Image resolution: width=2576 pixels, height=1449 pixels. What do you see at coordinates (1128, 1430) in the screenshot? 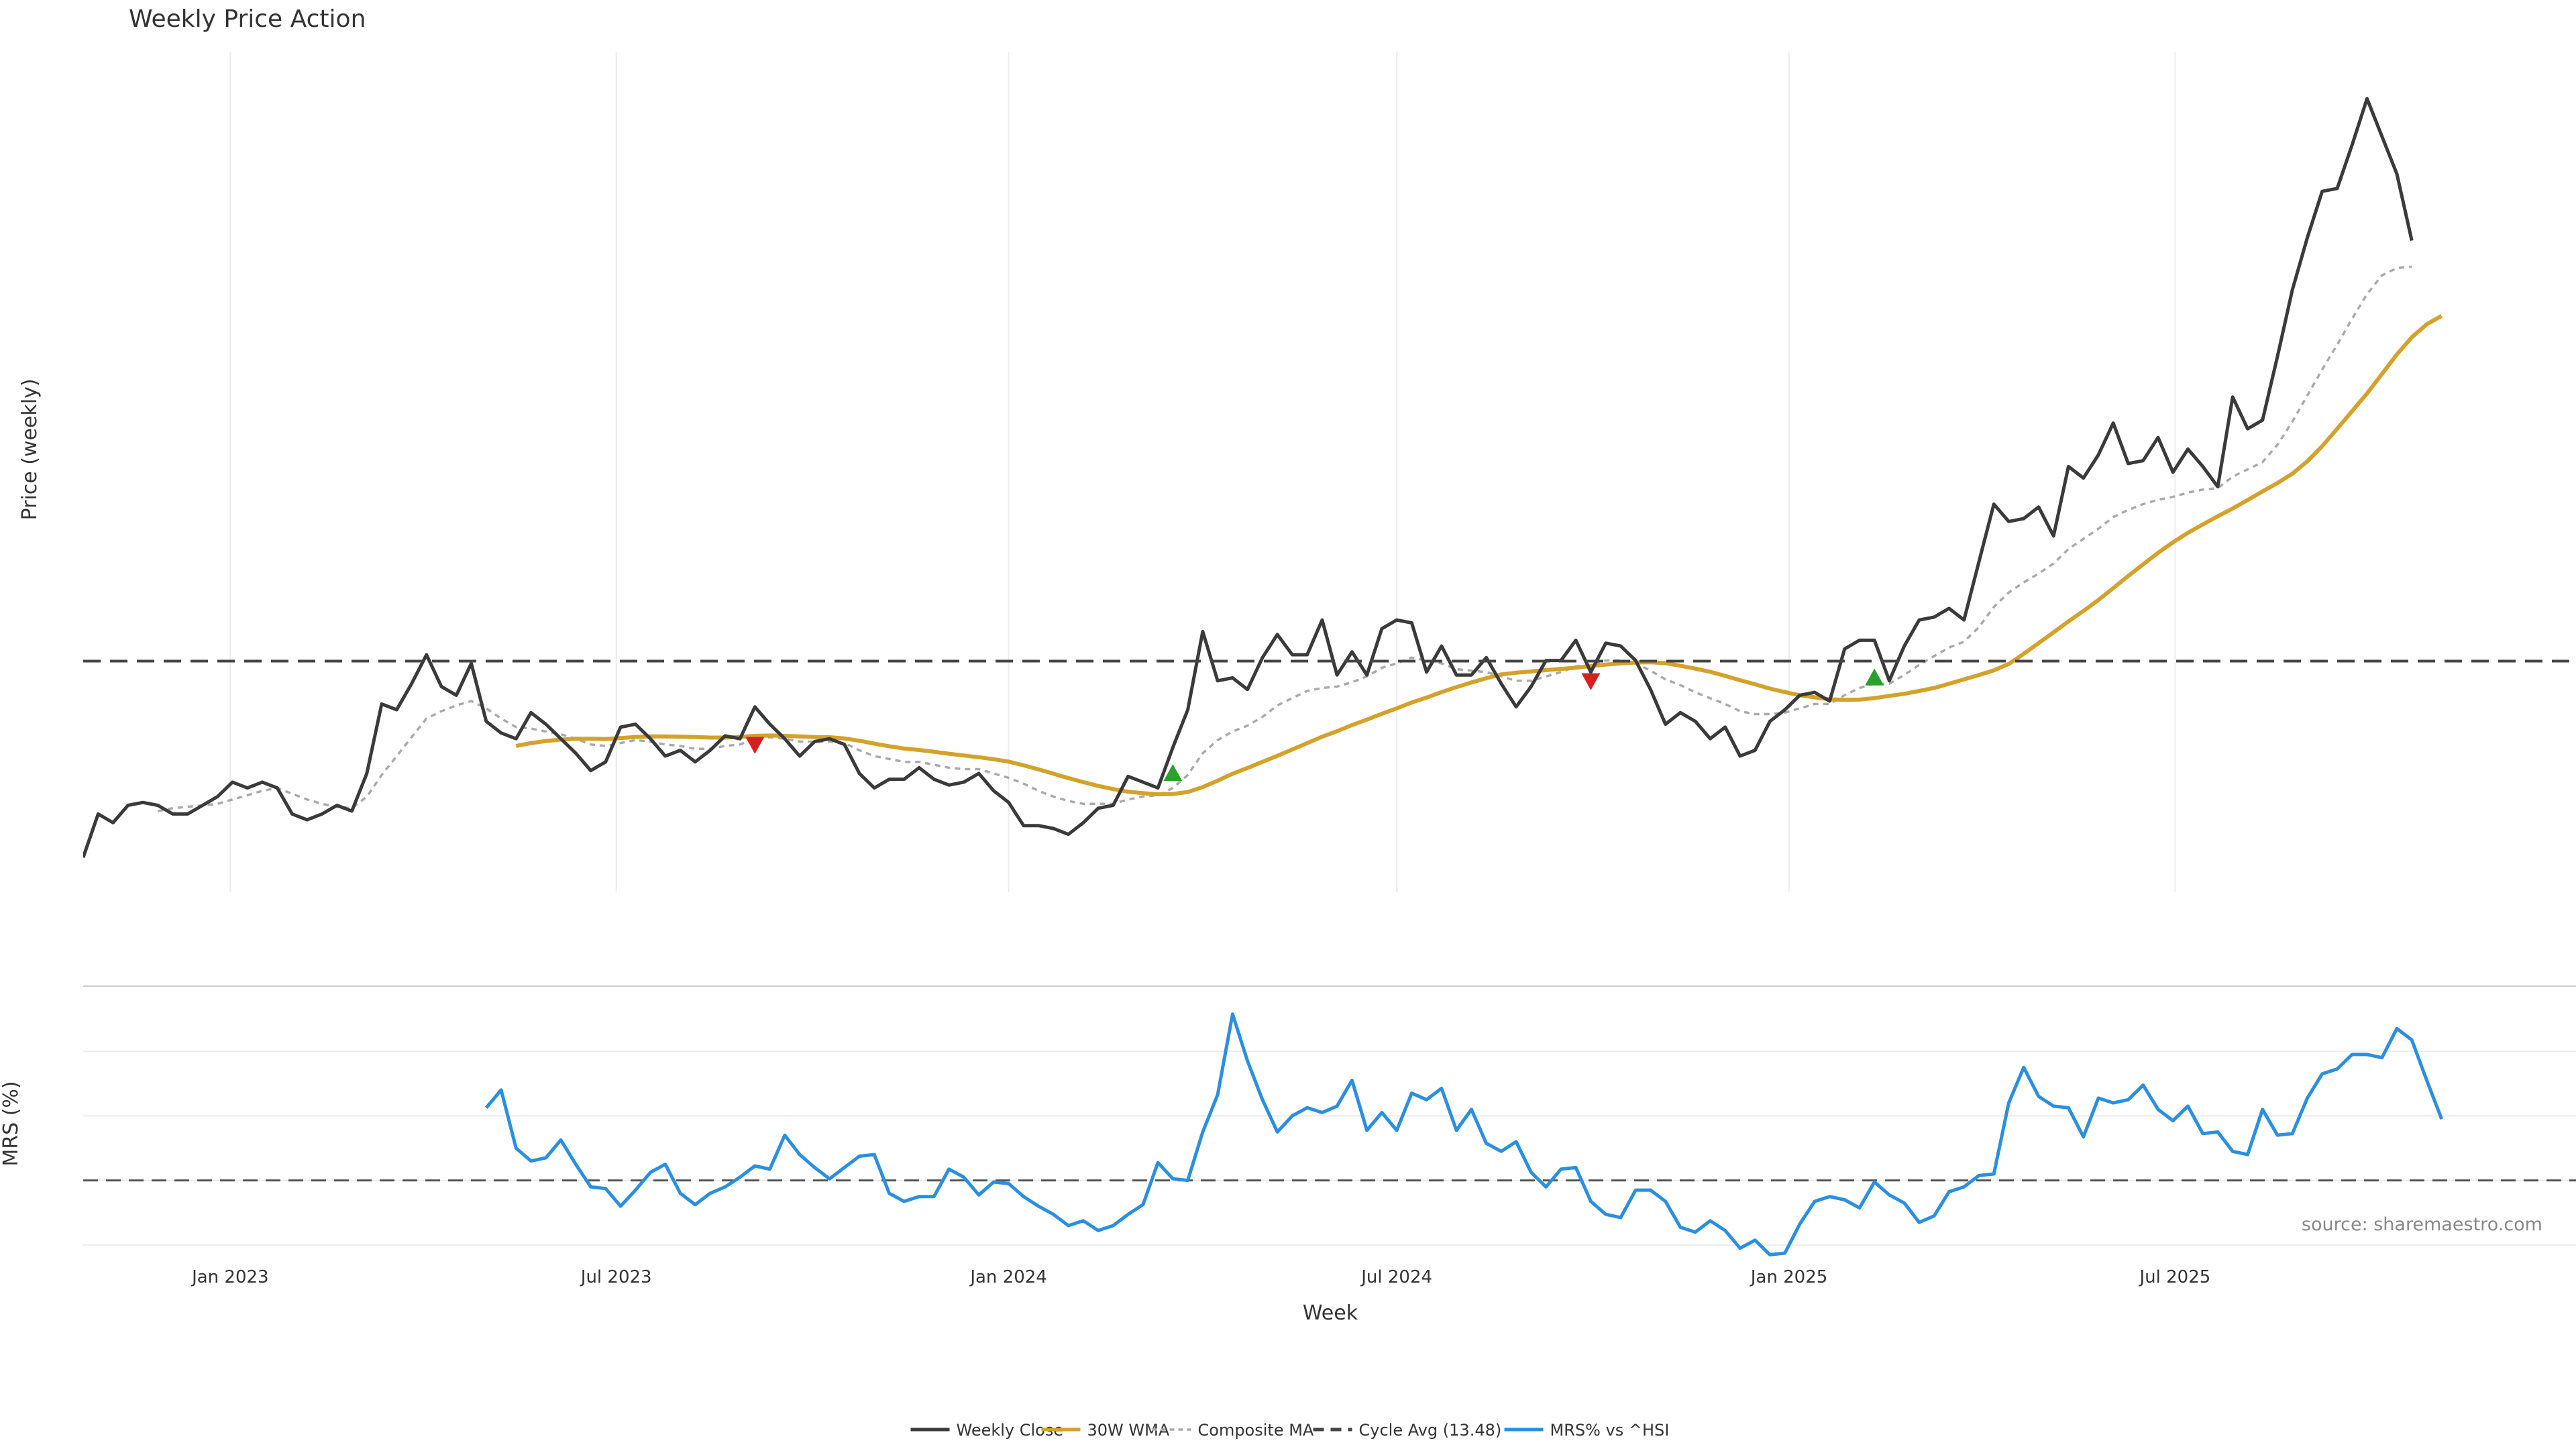
I see `legend-label: 30W WMA` at bounding box center [1128, 1430].